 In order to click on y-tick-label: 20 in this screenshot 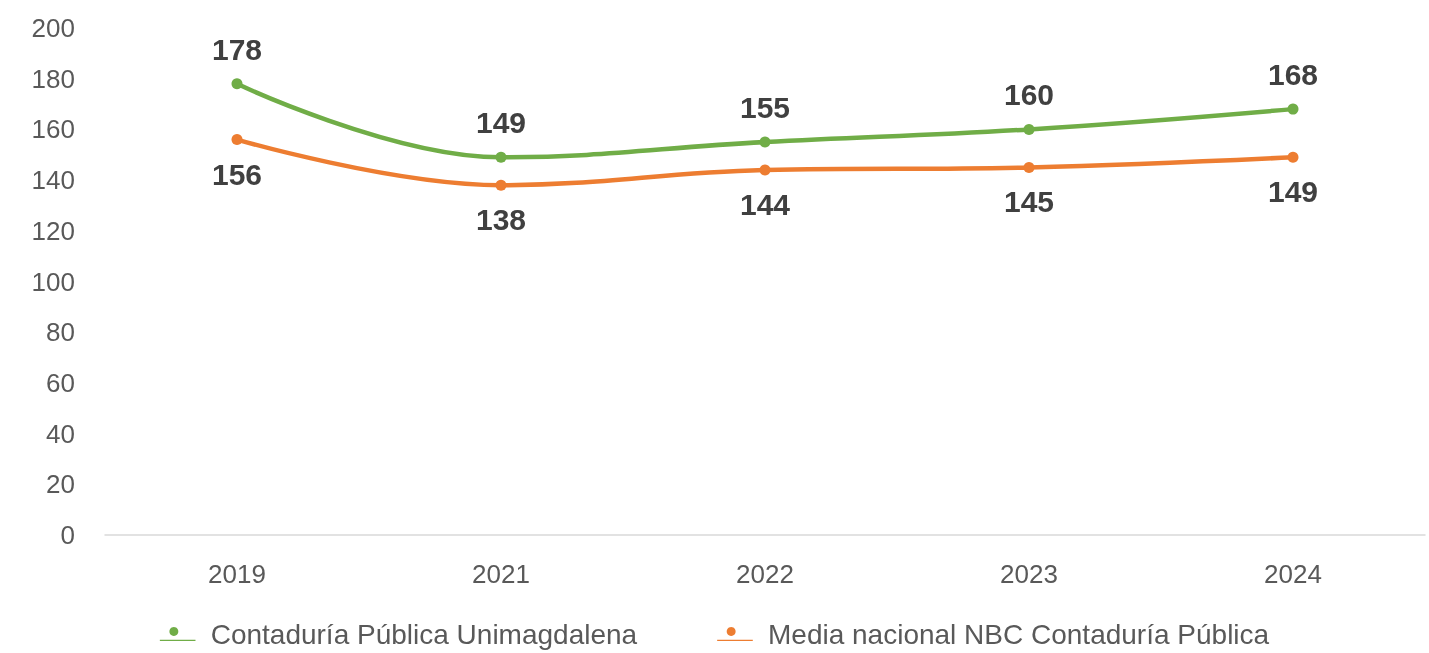, I will do `click(60, 484)`.